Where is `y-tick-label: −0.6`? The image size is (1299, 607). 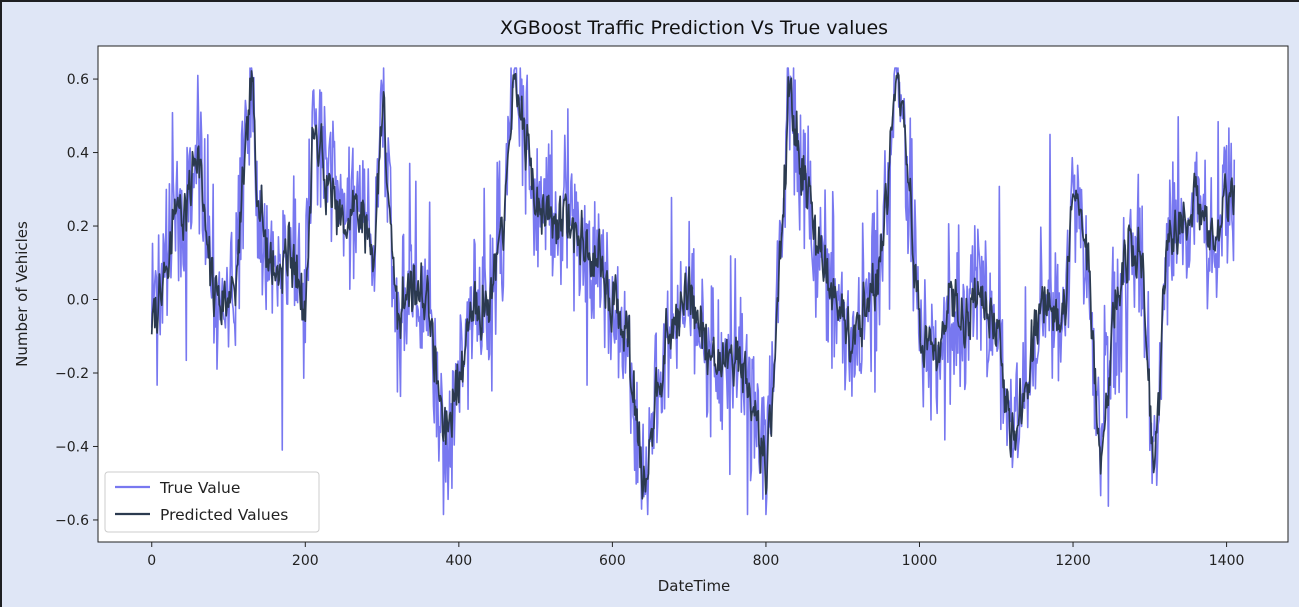
y-tick-label: −0.6 is located at coordinates (72, 521).